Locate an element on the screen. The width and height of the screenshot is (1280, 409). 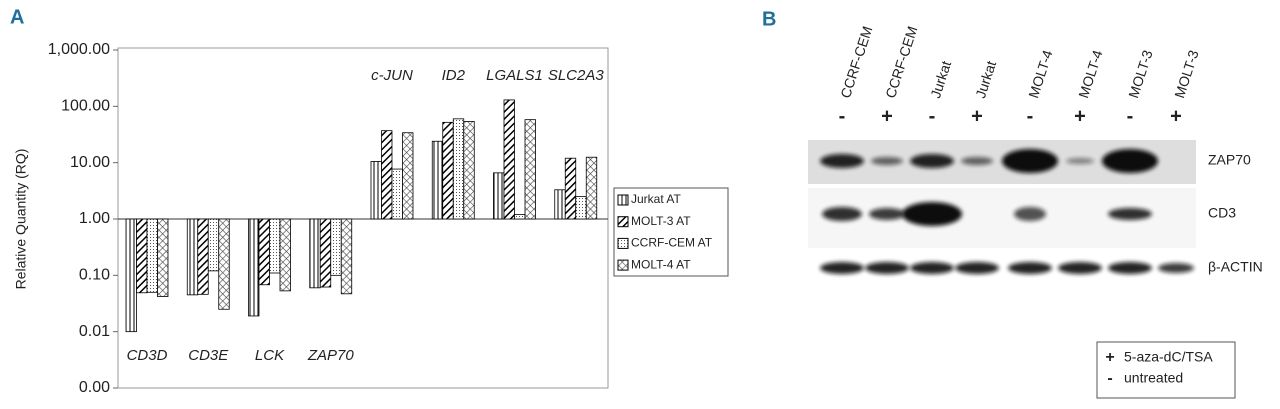
y-tick-label: 1,000.00 is located at coordinates (79, 49).